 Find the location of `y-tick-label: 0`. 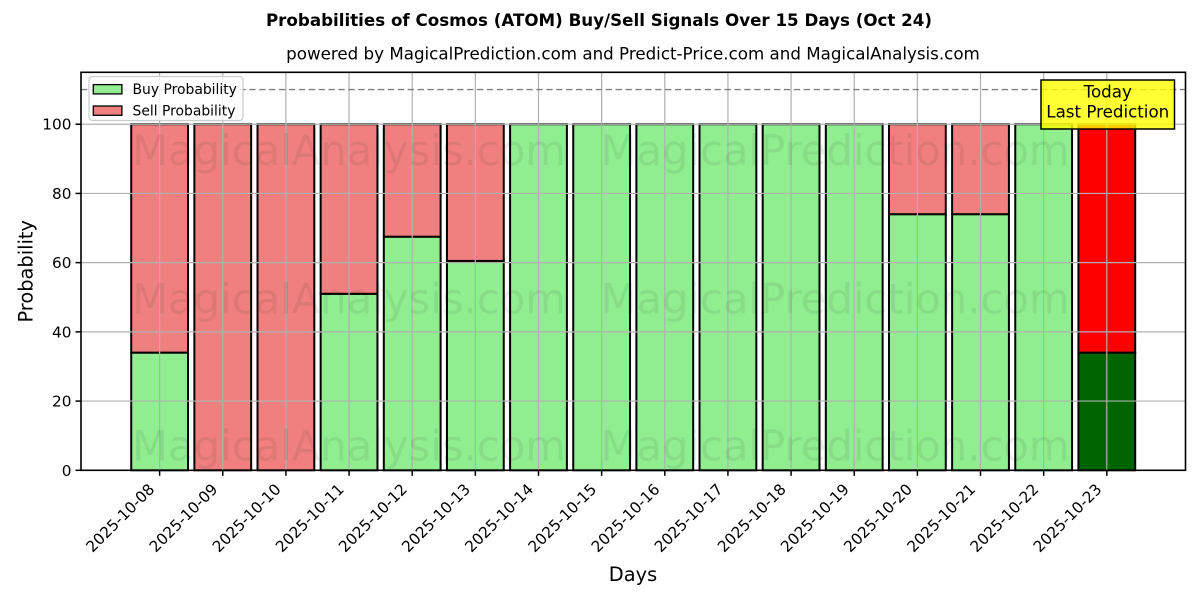

y-tick-label: 0 is located at coordinates (67, 471).